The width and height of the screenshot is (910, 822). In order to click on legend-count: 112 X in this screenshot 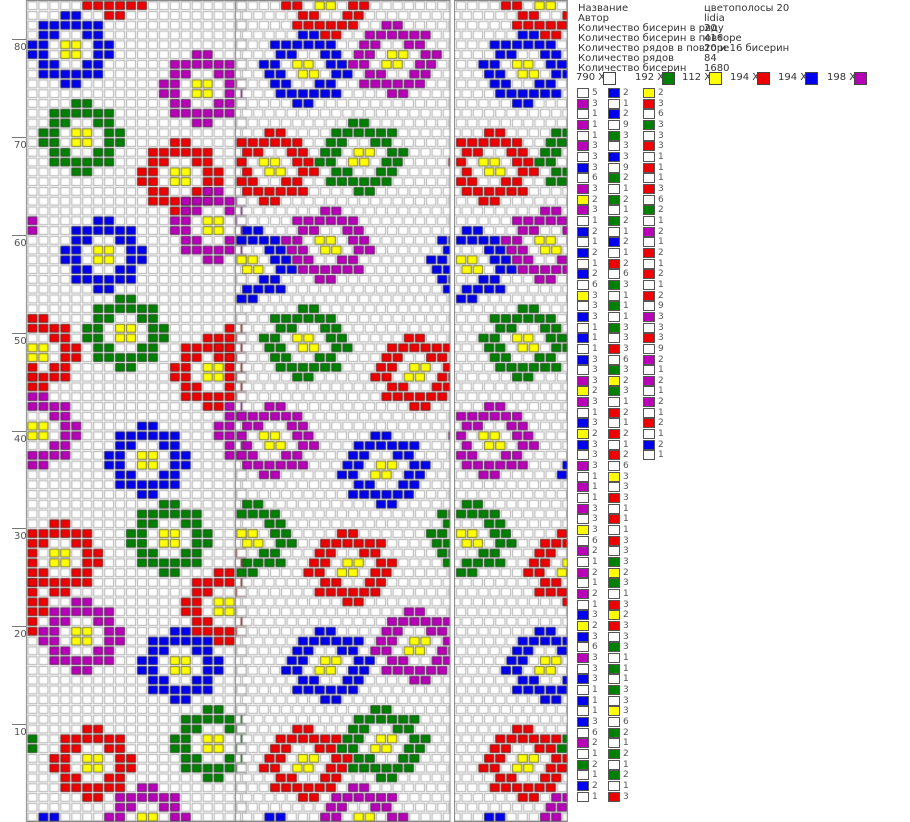, I will do `click(697, 77)`.